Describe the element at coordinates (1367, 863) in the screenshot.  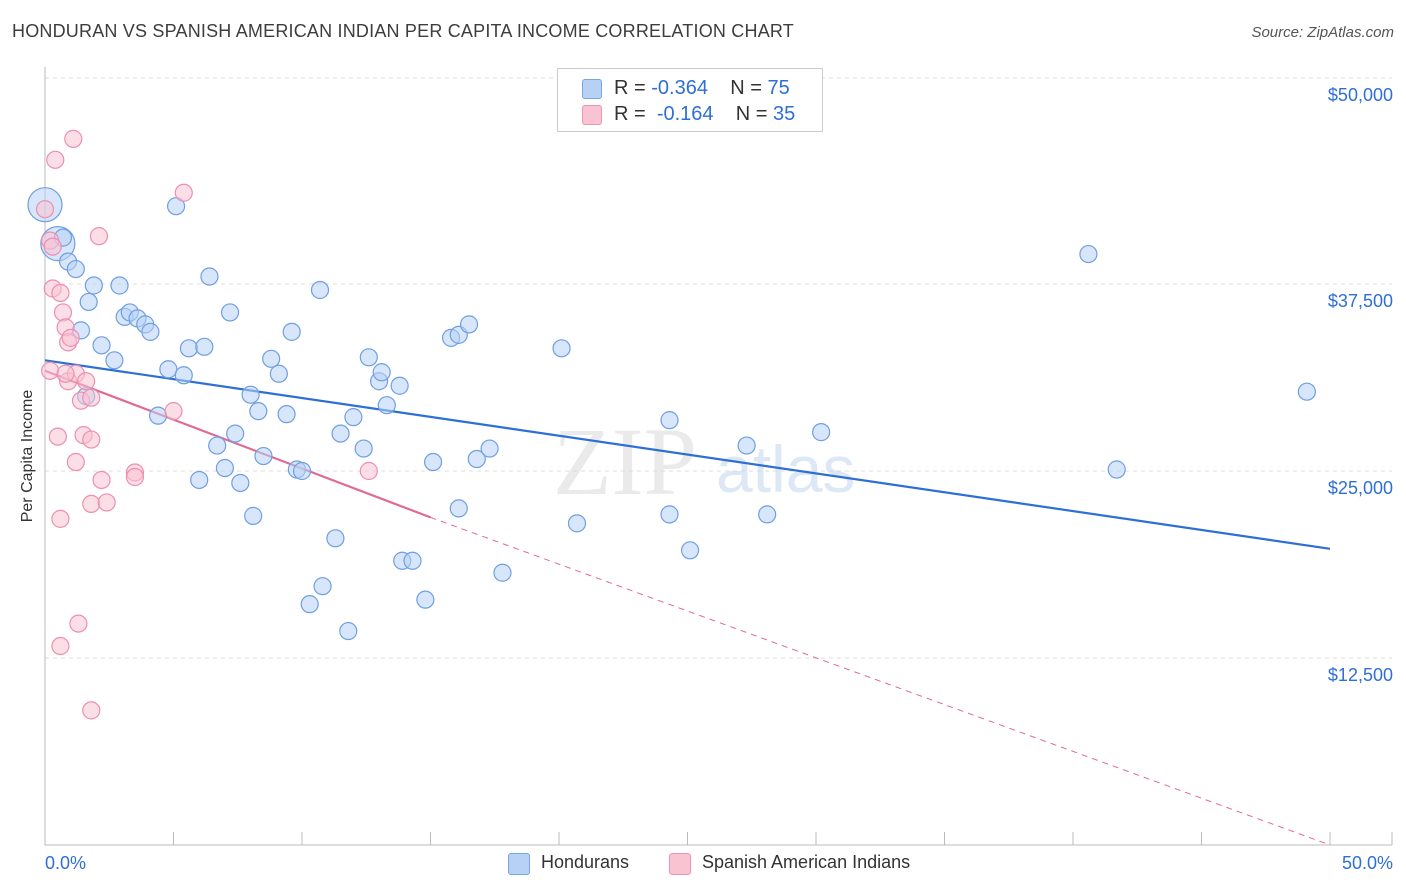
I see `x-tick-label-max: 50.0%` at that location.